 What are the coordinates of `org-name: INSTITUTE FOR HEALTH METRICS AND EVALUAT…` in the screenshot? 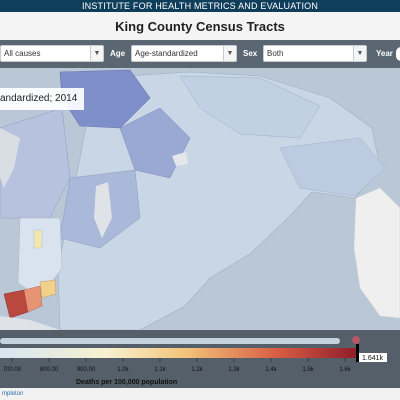 It's located at (200, 6).